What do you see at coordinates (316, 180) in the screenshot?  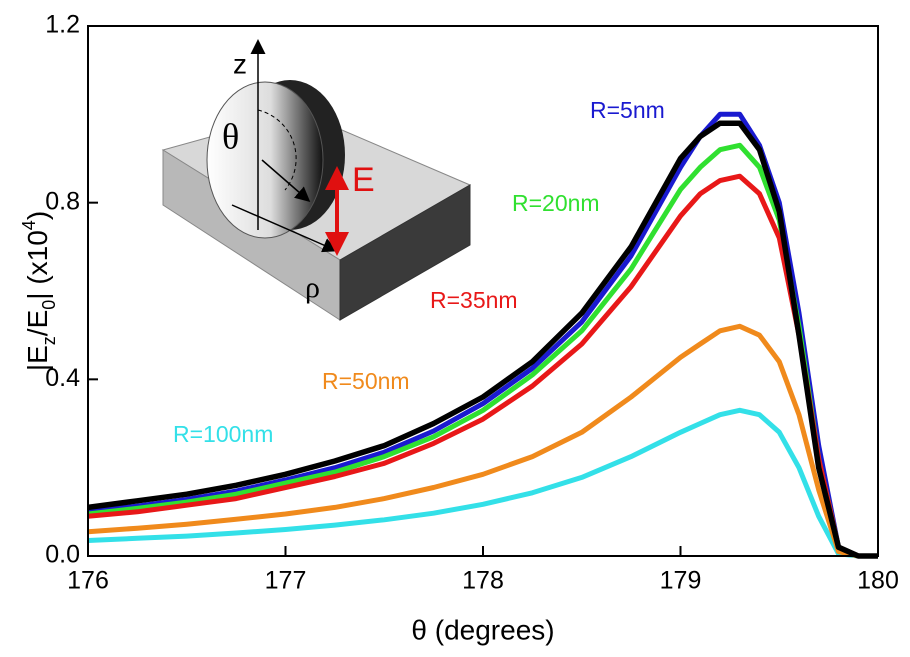 I see `inset: z θ E ρ` at bounding box center [316, 180].